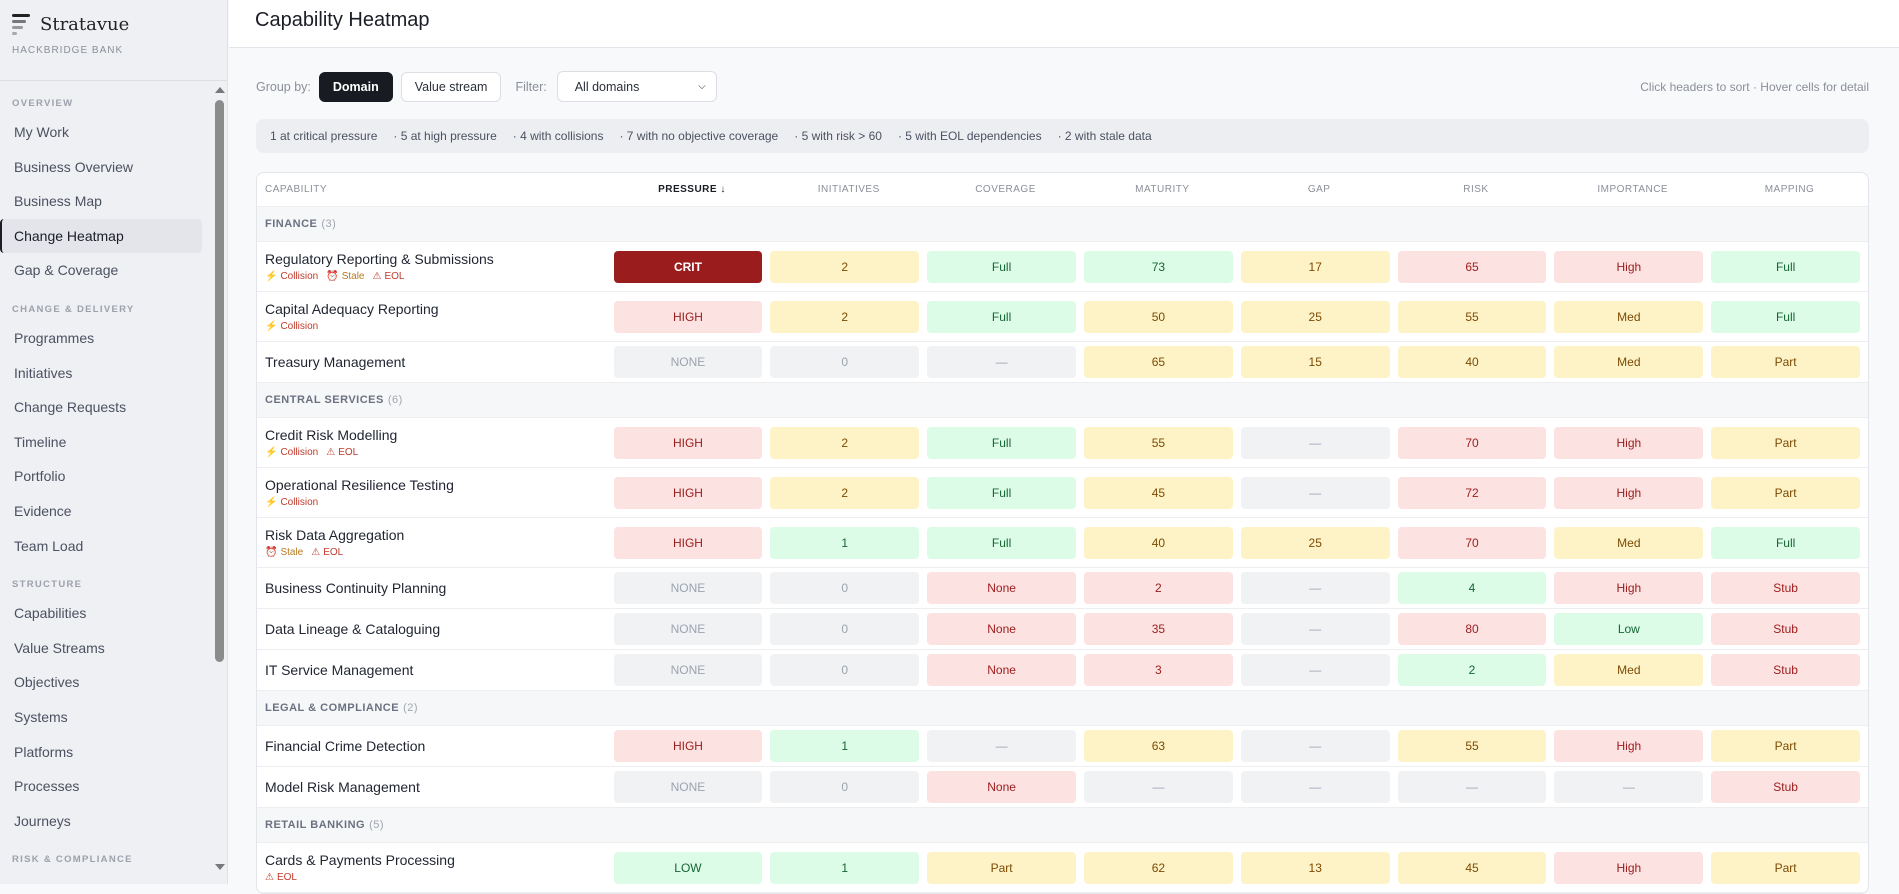 The width and height of the screenshot is (1899, 894). What do you see at coordinates (1632, 189) in the screenshot?
I see `column-header-importance: IMPORTANCE` at bounding box center [1632, 189].